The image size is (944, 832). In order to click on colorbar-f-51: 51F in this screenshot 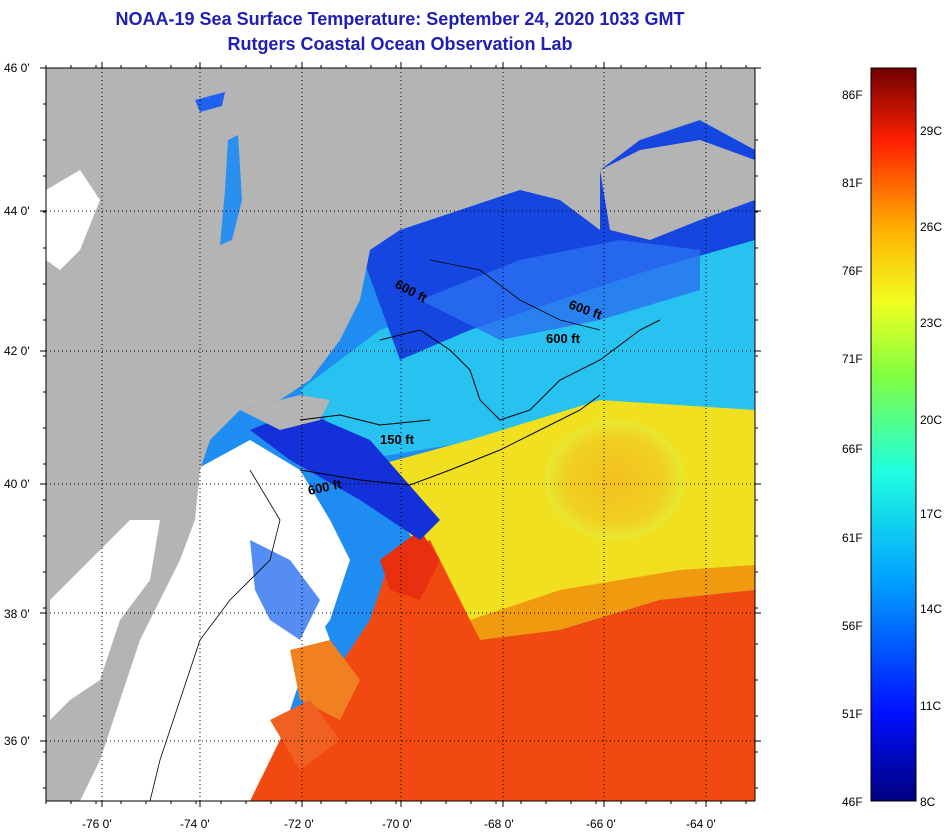, I will do `click(852, 714)`.